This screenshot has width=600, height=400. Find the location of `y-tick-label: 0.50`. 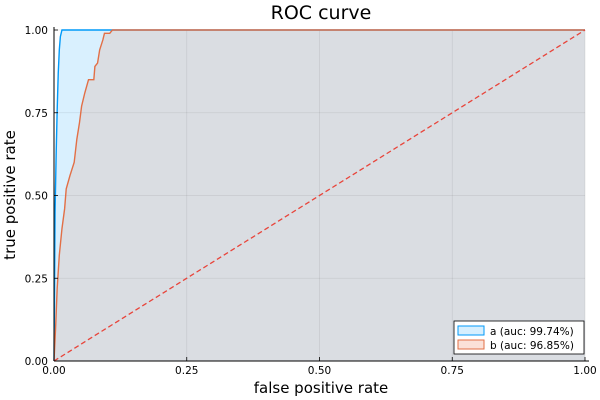

y-tick-label: 0.50 is located at coordinates (36, 197).